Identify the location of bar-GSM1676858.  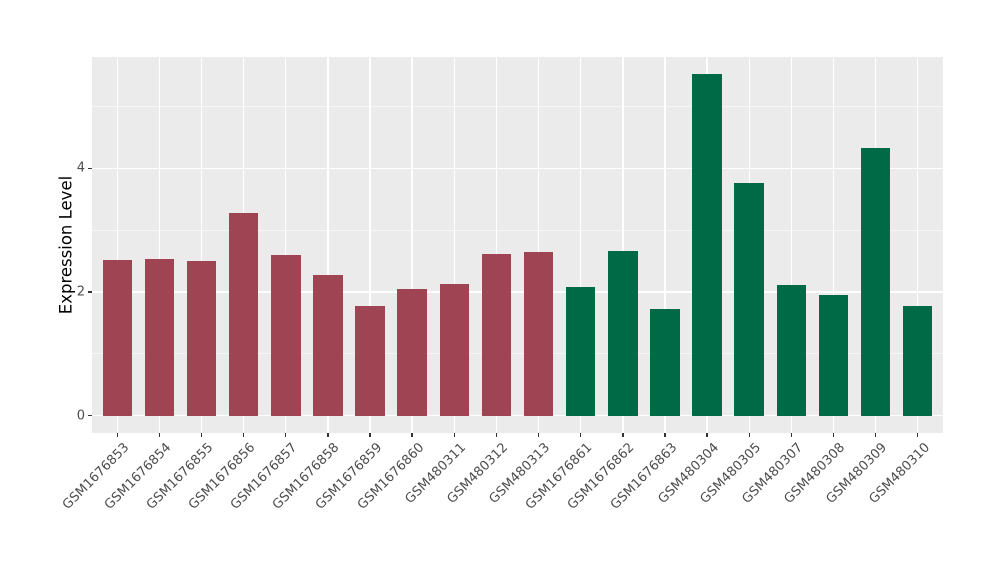
(328, 345).